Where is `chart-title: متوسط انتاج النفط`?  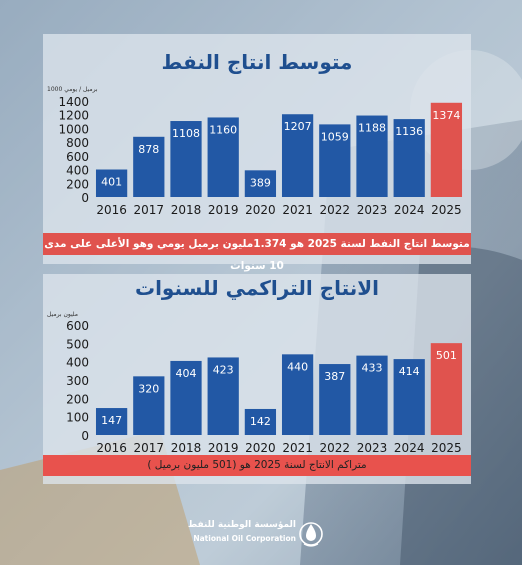
chart-title: متوسط انتاج النفط is located at coordinates (257, 62).